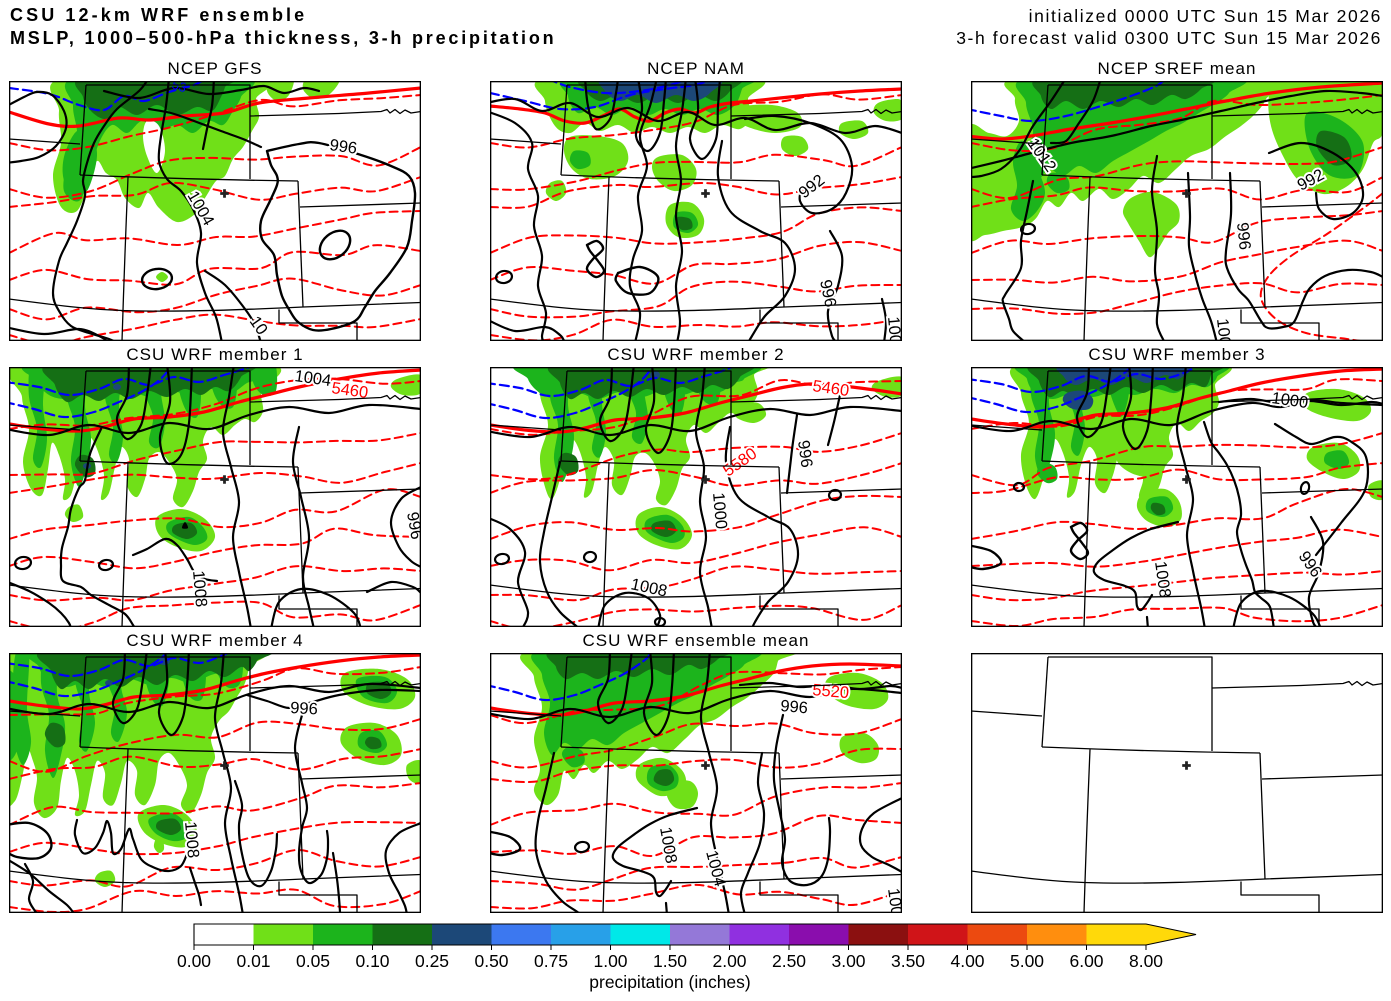 Image resolution: width=1391 pixels, height=1001 pixels. Describe the element at coordinates (432, 961) in the screenshot. I see `svg-text: 0.25` at that location.